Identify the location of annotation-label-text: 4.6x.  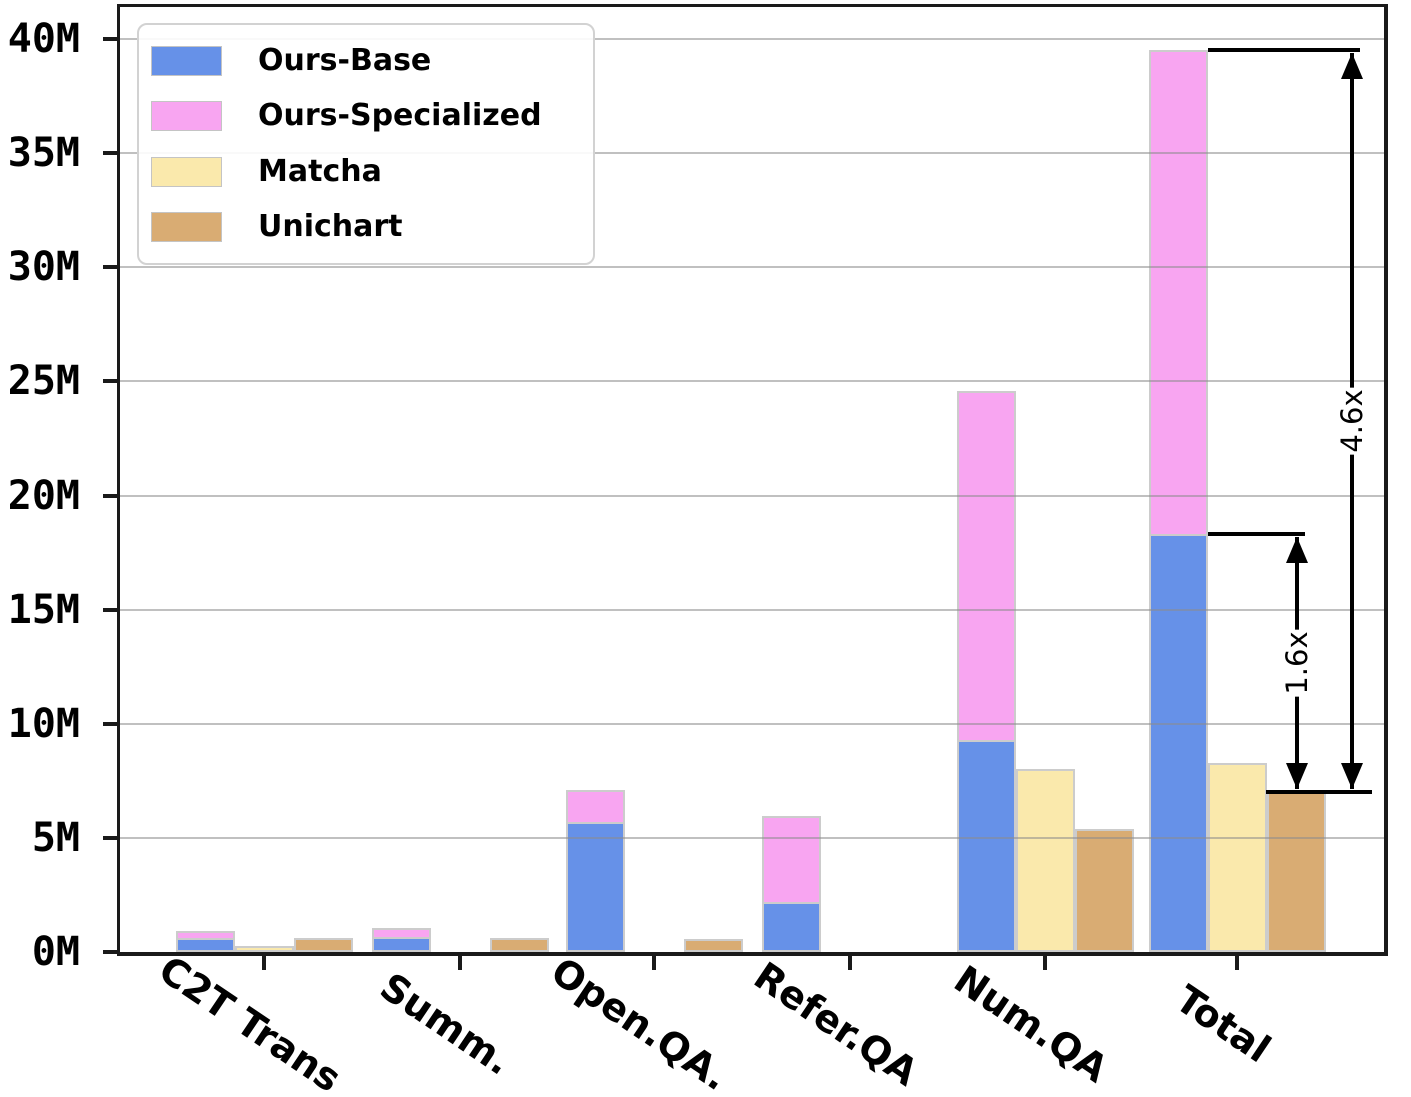
(1352, 421).